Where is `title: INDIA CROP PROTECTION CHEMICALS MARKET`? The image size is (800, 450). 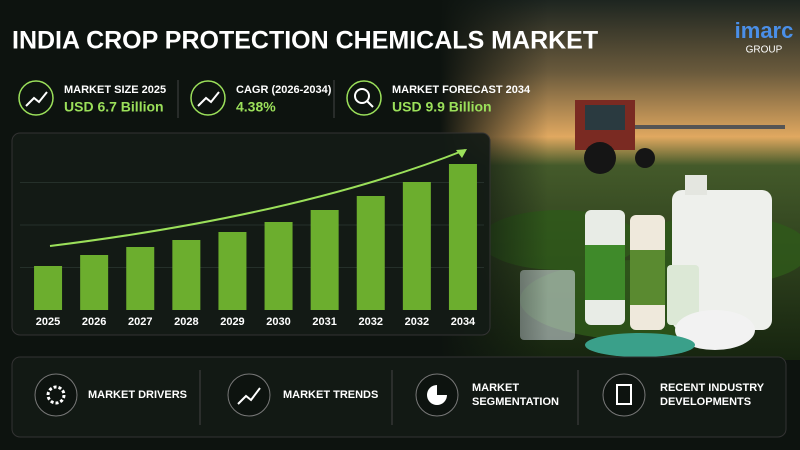 title: INDIA CROP PROTECTION CHEMICALS MARKET is located at coordinates (305, 41).